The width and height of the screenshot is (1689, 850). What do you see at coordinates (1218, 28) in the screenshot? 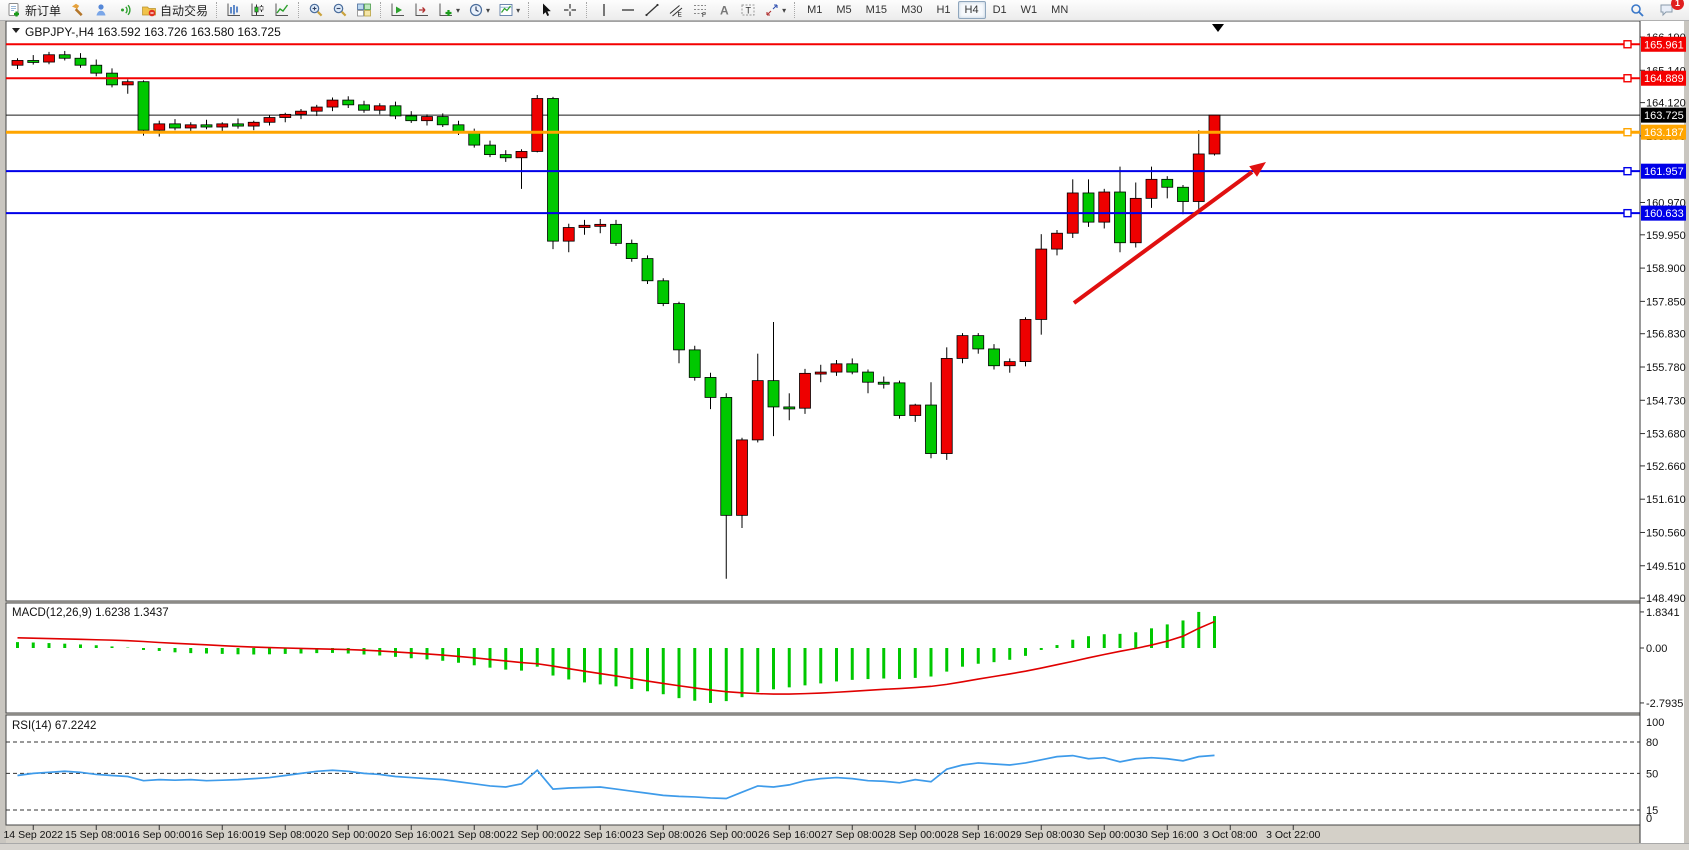
I see `chart-shift-marker-icon` at bounding box center [1218, 28].